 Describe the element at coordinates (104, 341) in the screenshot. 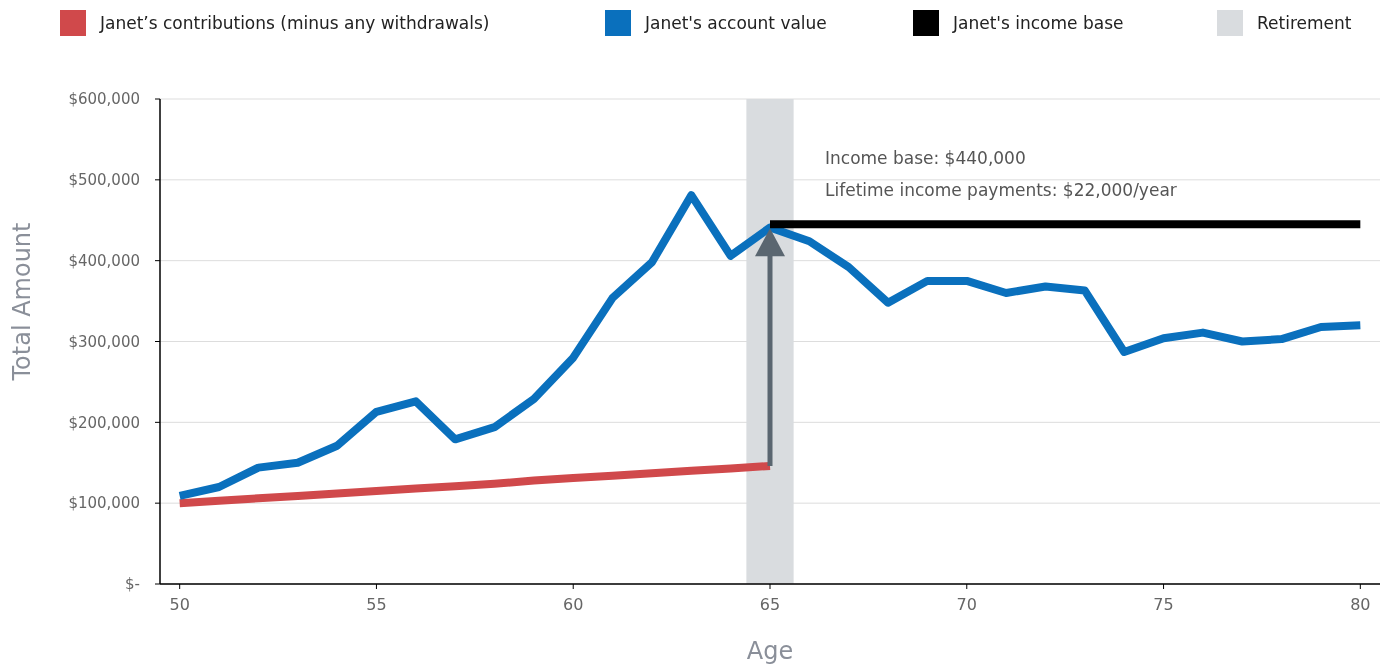

I see `y-tick-label: $300,000` at that location.